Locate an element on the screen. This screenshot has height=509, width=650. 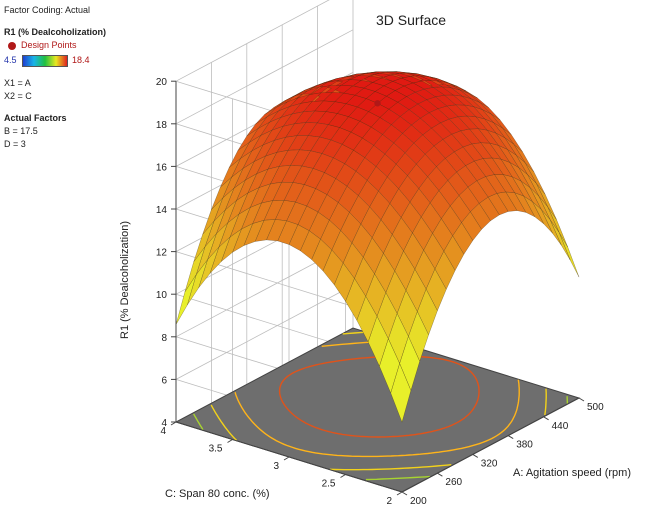
y-tick-label: 4 is located at coordinates (163, 431).